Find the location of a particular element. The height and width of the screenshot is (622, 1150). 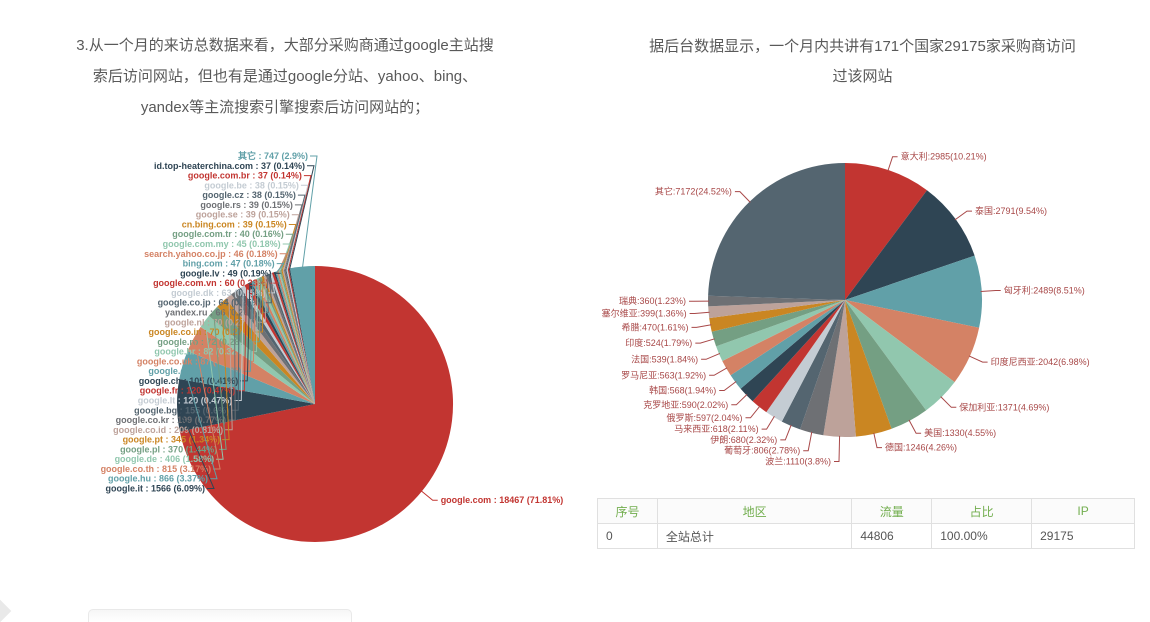

analysis-text-countries: 据后台数据显示，一个月内共讲有171个国家29175家采购商访问 过该网站 is located at coordinates (862, 62).